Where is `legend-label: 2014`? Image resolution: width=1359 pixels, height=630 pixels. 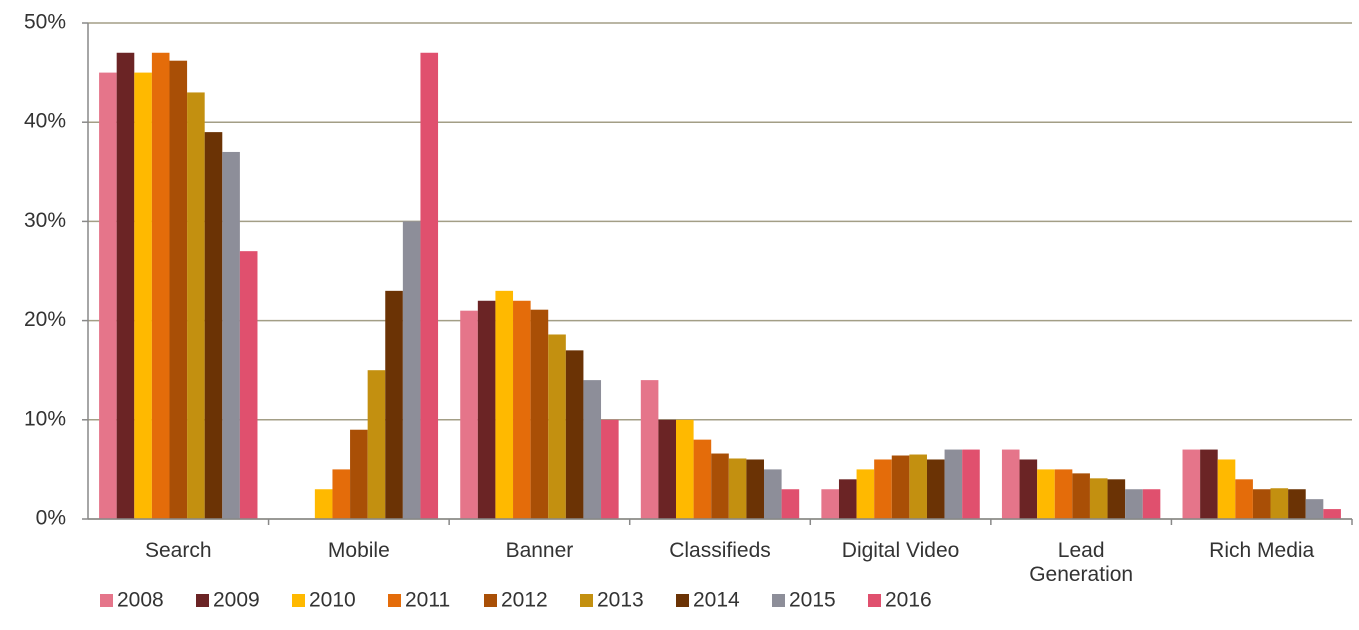 legend-label: 2014 is located at coordinates (716, 600).